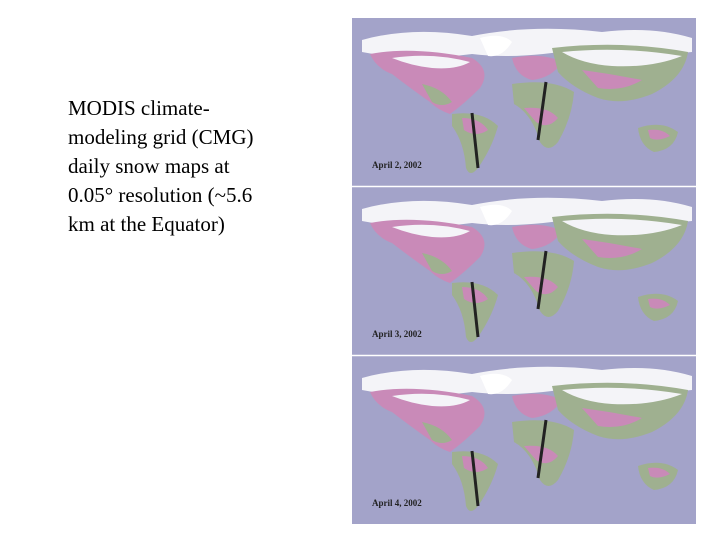 The image size is (720, 540). I want to click on map-date: April 3, 2002, so click(397, 334).